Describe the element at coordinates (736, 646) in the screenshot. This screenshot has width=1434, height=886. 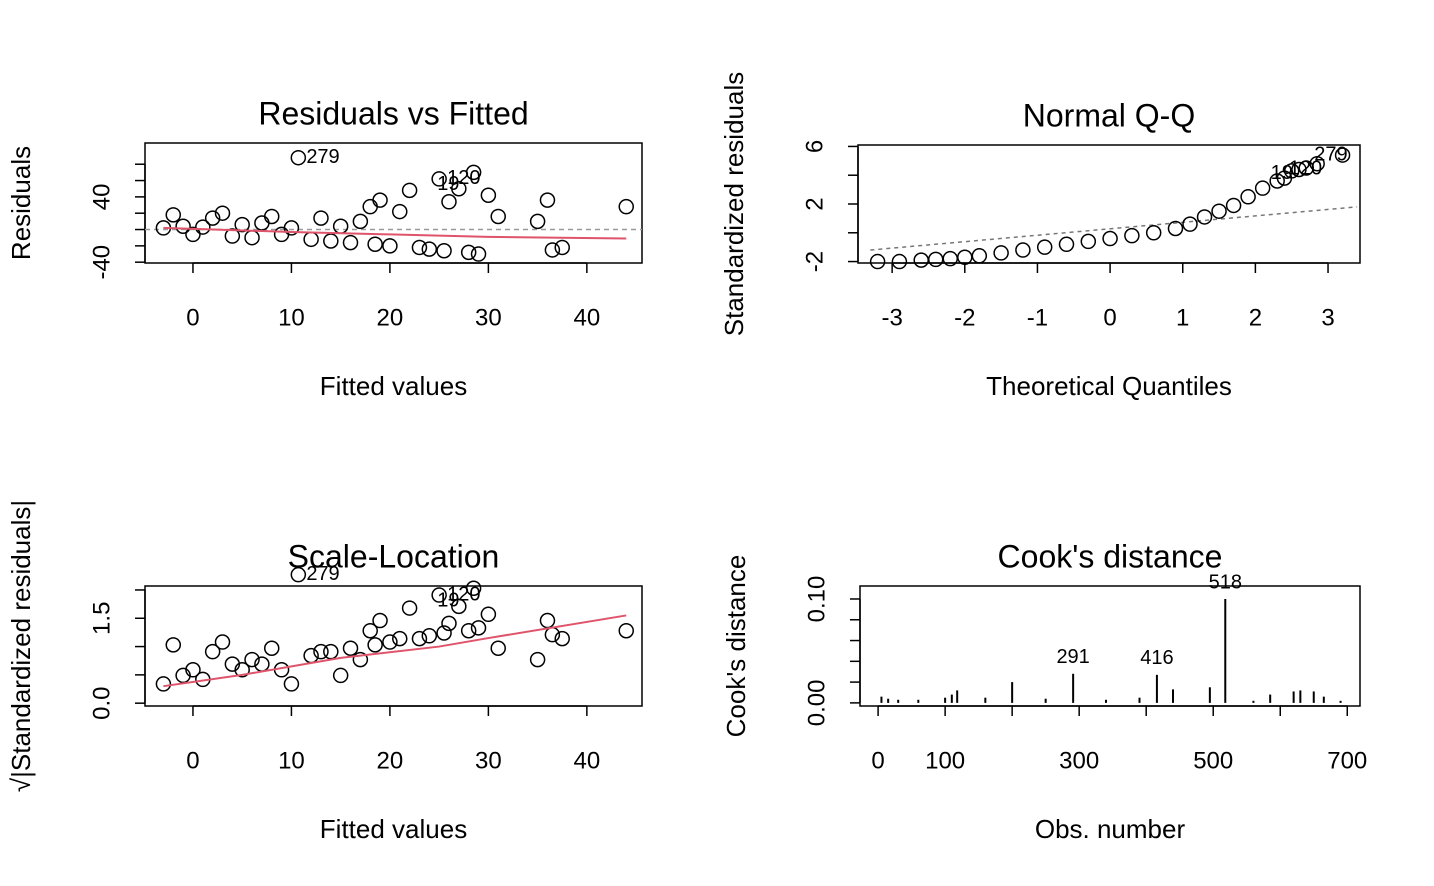
I see `y-axis-label: Cook's distance` at that location.